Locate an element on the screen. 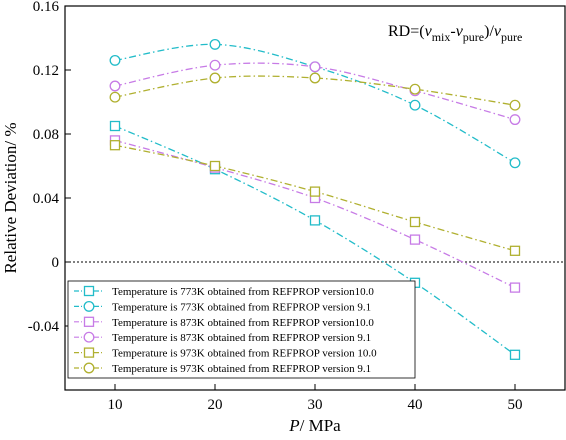 The width and height of the screenshot is (566, 440). y-tick-label: 0.08 is located at coordinates (46, 135).